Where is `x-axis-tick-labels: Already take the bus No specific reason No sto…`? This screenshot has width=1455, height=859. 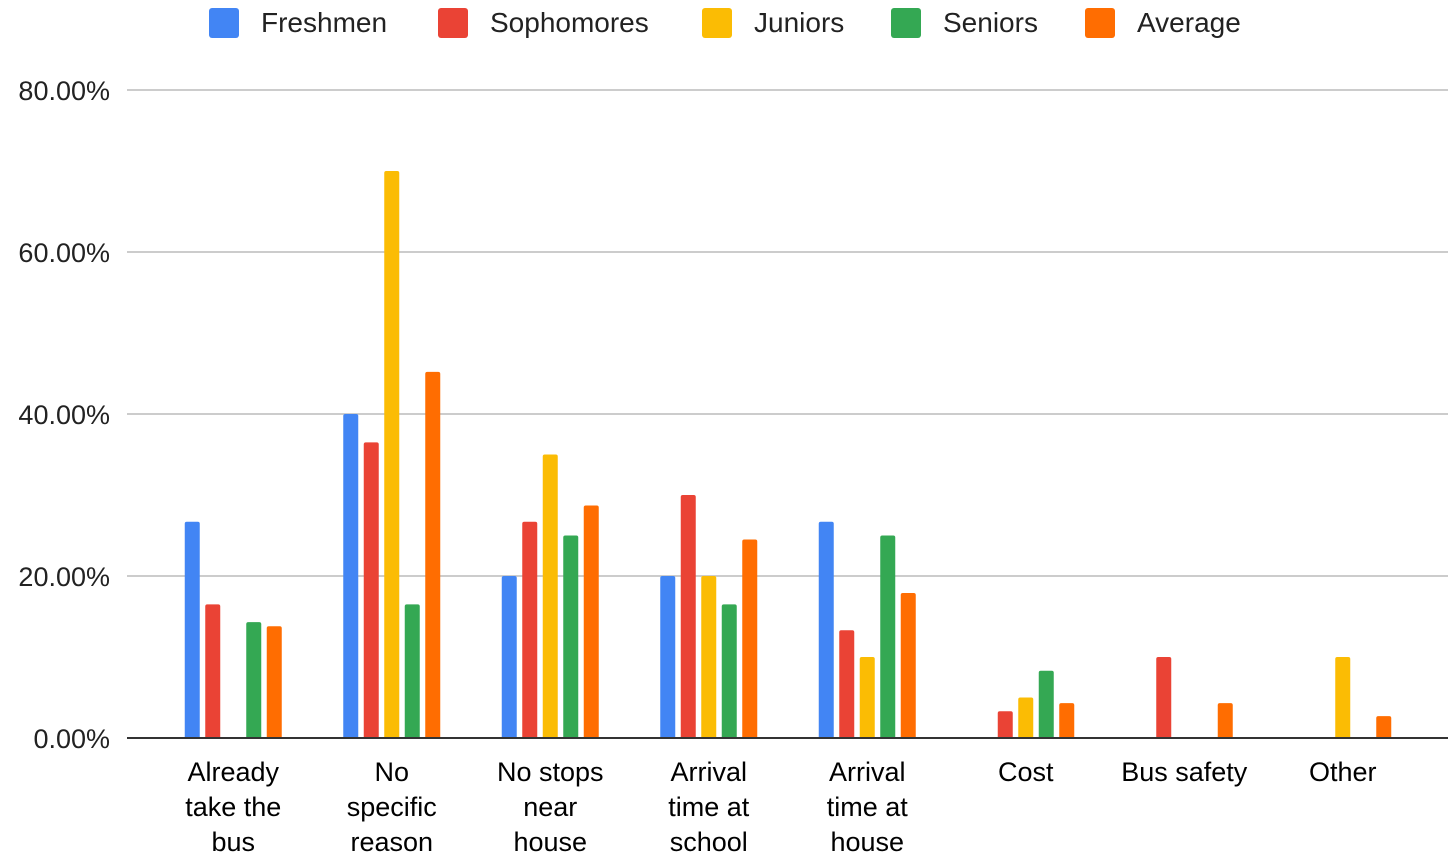 x-axis-tick-labels: Already take the bus No specific reason No sto… is located at coordinates (780, 807).